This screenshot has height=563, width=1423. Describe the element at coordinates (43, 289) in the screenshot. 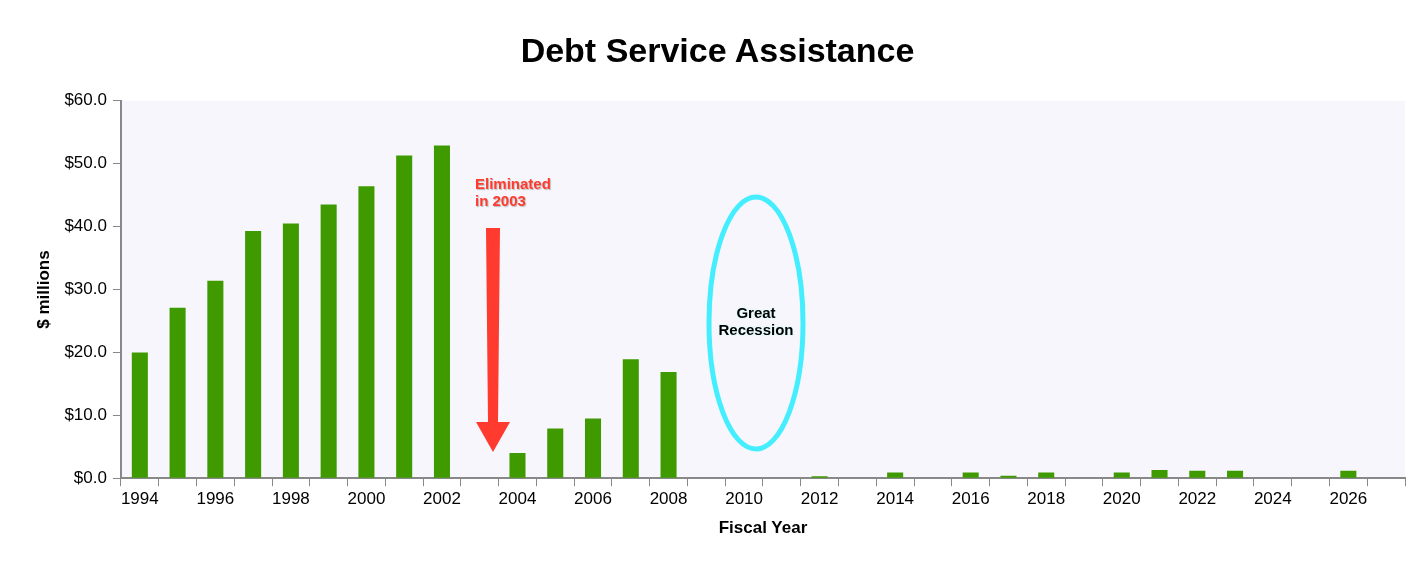

I see `y-axis-title: $ millions` at that location.